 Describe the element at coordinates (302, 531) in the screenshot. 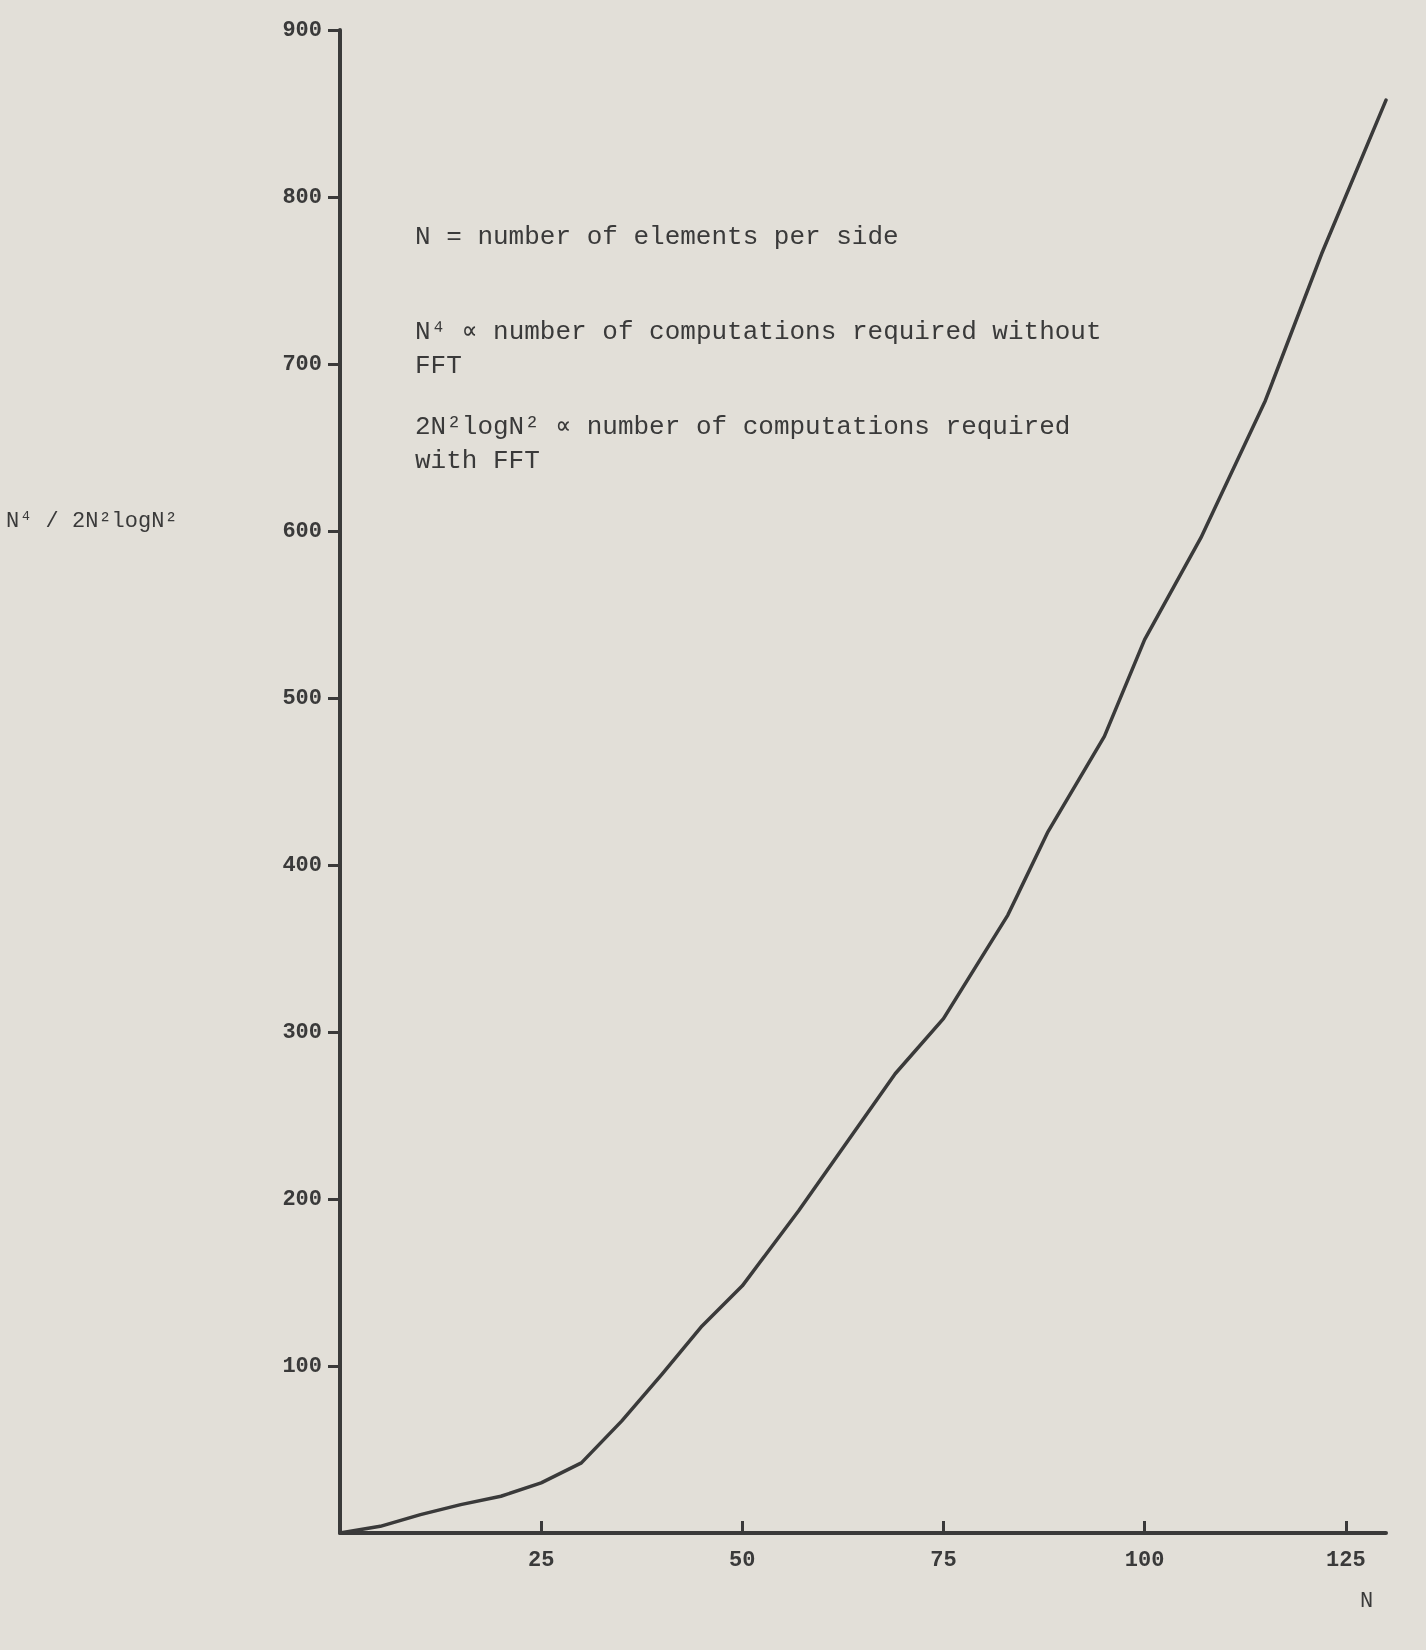

I see `y-tick-label: 600` at that location.